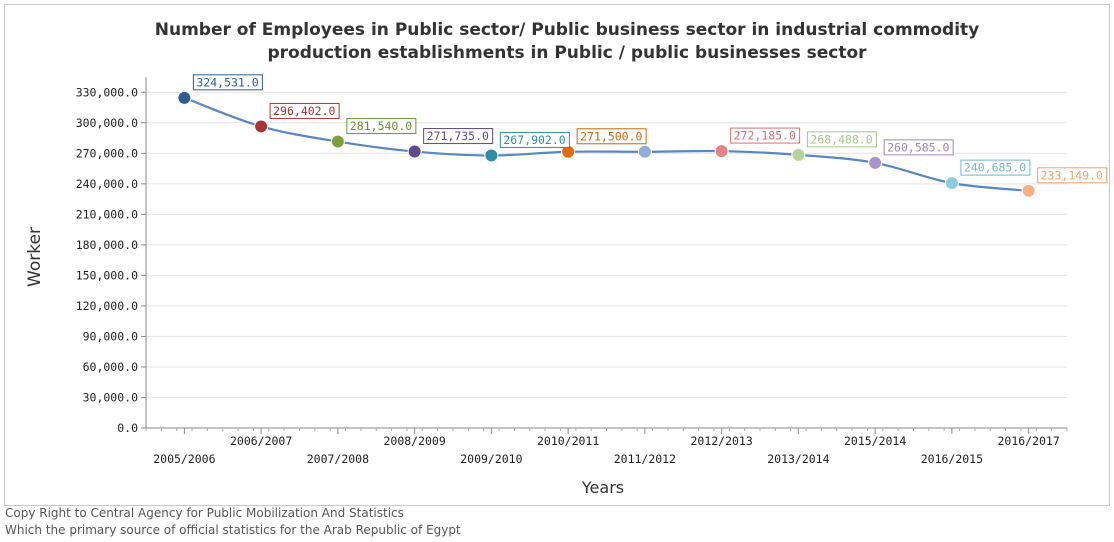  I want to click on data-label: 271,735.0, so click(458, 136).